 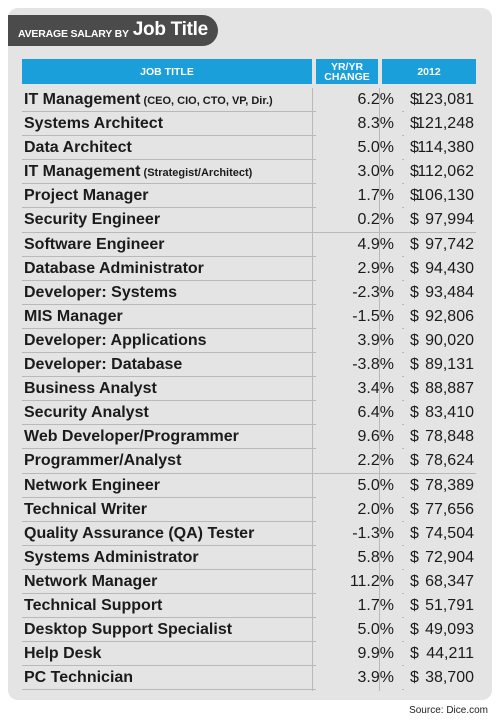 I want to click on job-title: Quality Assurance (QA) Tester, so click(x=139, y=533).